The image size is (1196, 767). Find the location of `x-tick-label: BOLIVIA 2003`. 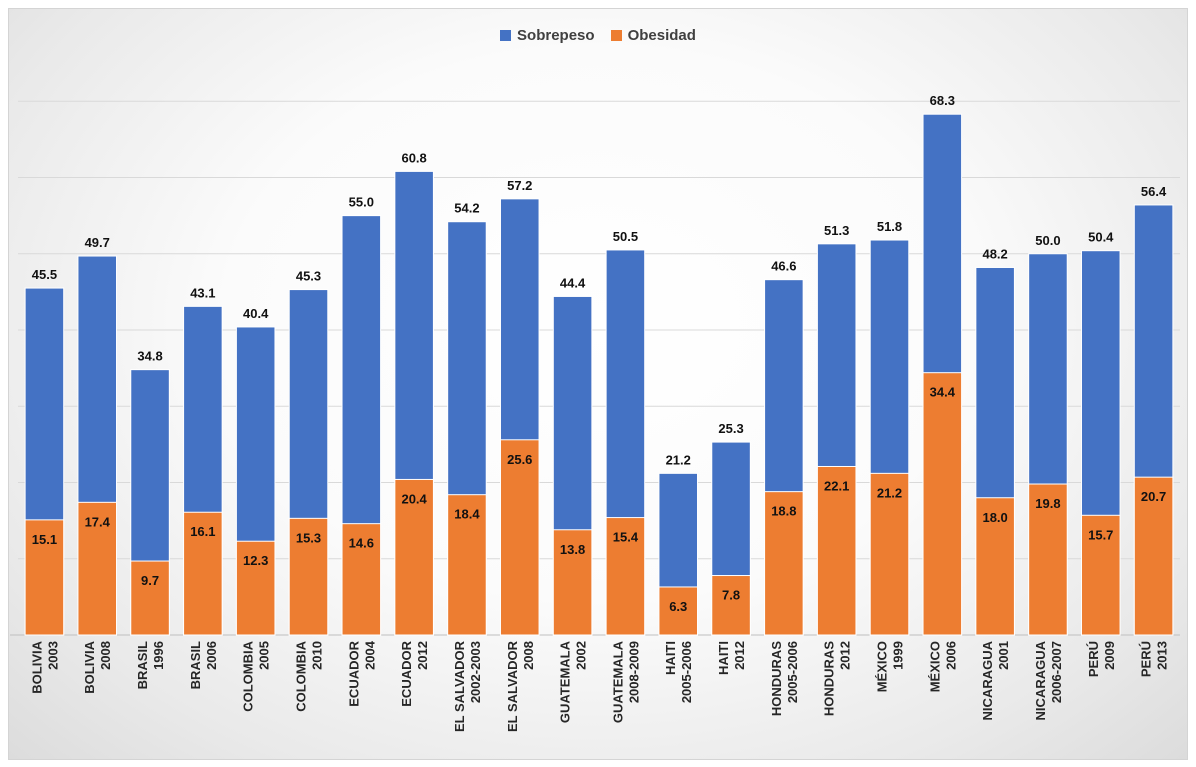

x-tick-label: BOLIVIA 2003 is located at coordinates (44, 666).